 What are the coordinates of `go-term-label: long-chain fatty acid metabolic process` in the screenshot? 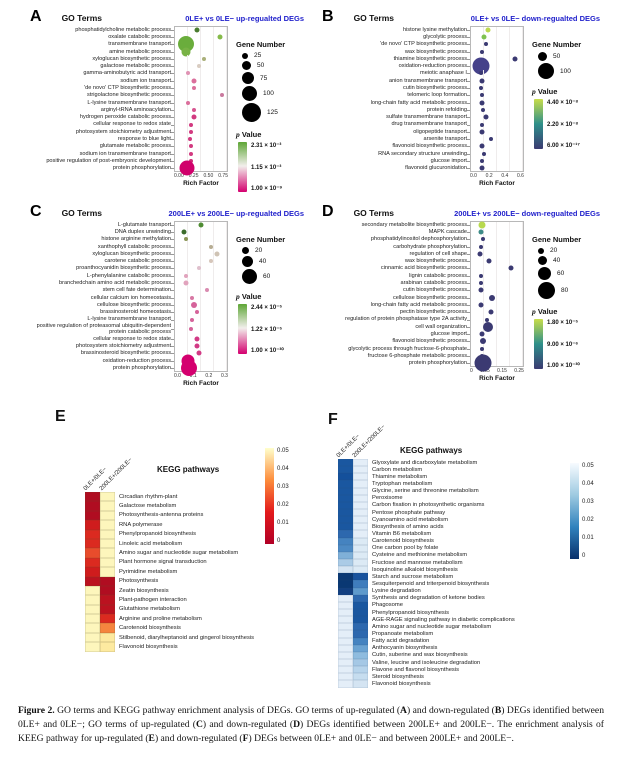 It's located at (418, 102).